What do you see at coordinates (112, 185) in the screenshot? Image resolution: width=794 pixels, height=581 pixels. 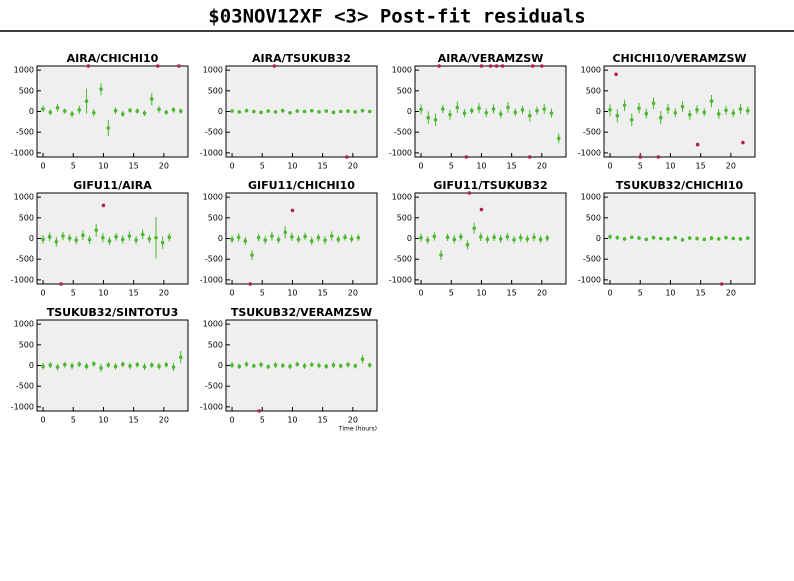 I see `panel-title: GIFU11/AIRA` at bounding box center [112, 185].